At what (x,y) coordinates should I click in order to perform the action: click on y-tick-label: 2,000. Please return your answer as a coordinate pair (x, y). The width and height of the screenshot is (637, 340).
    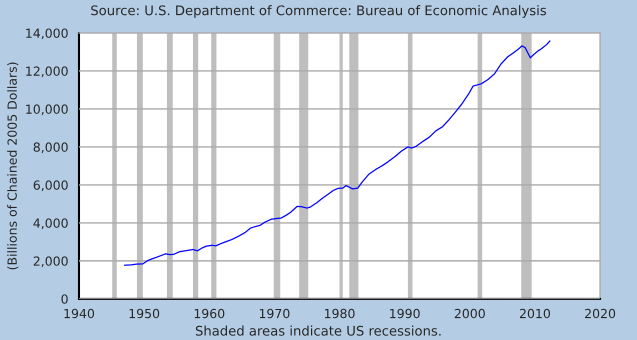
    Looking at the image, I should click on (51, 262).